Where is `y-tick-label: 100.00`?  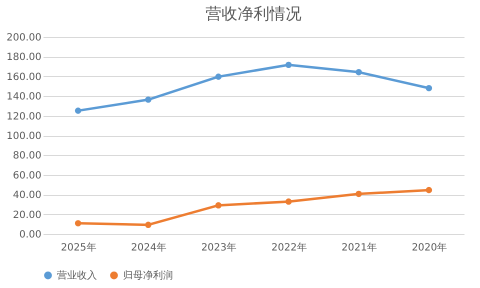
y-tick-label: 100.00 is located at coordinates (24, 136).